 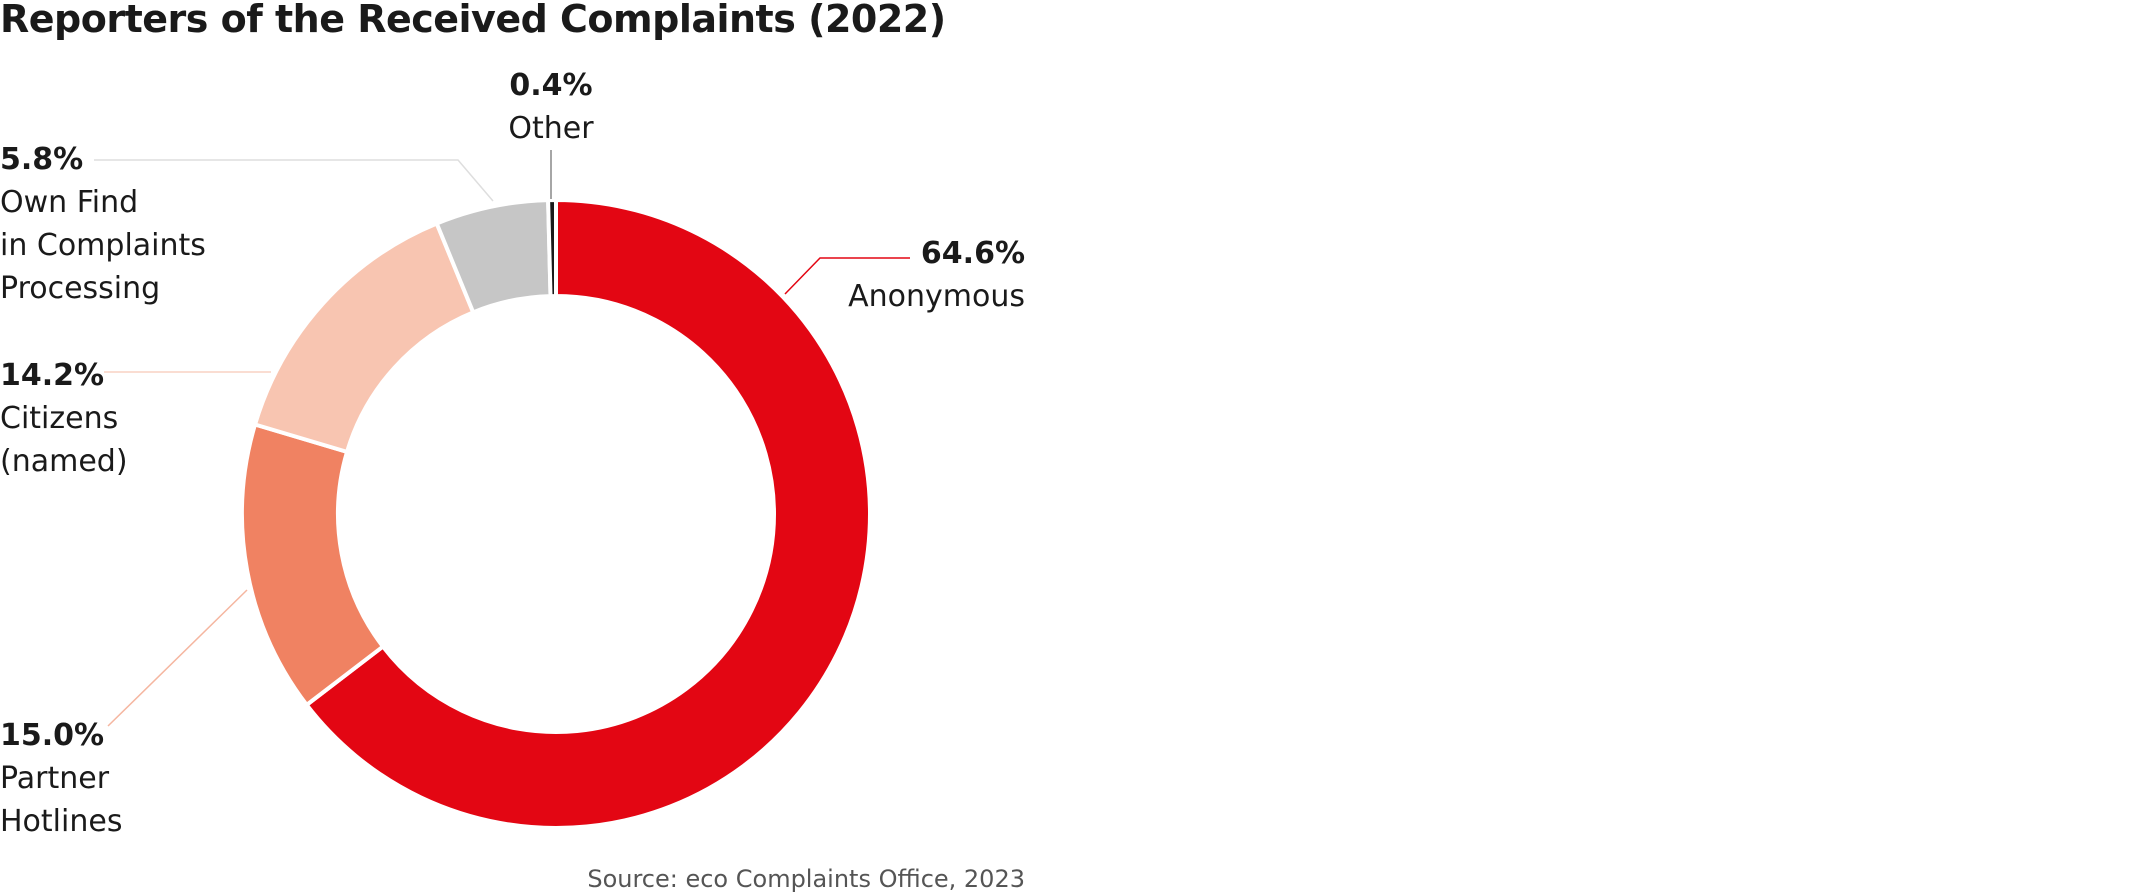 I want to click on category-label: Citizens (named), so click(x=64, y=440).